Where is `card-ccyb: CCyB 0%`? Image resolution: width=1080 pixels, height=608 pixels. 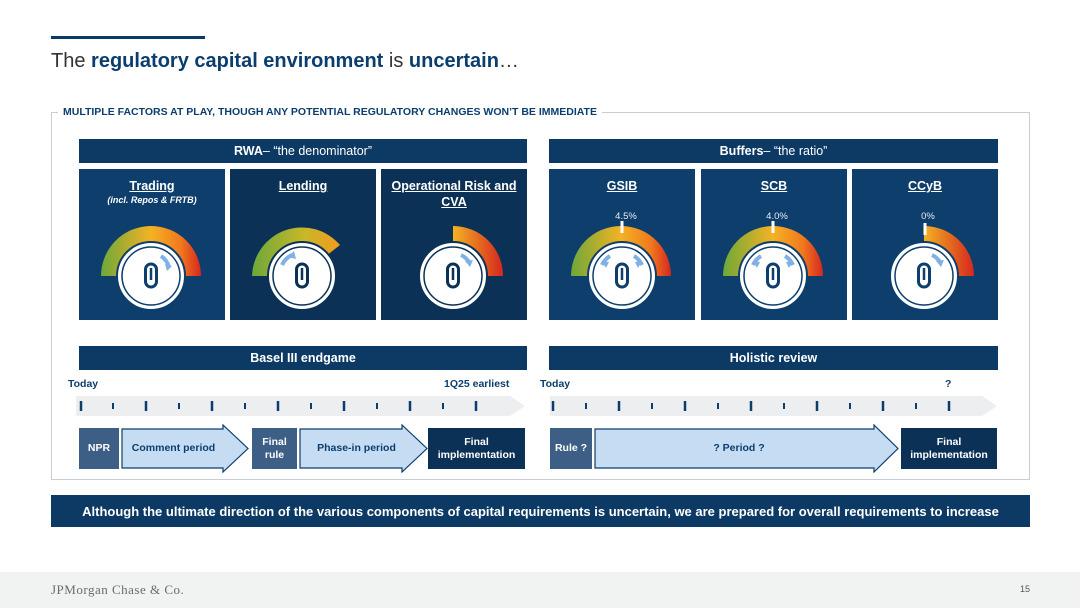 card-ccyb: CCyB 0% is located at coordinates (925, 244).